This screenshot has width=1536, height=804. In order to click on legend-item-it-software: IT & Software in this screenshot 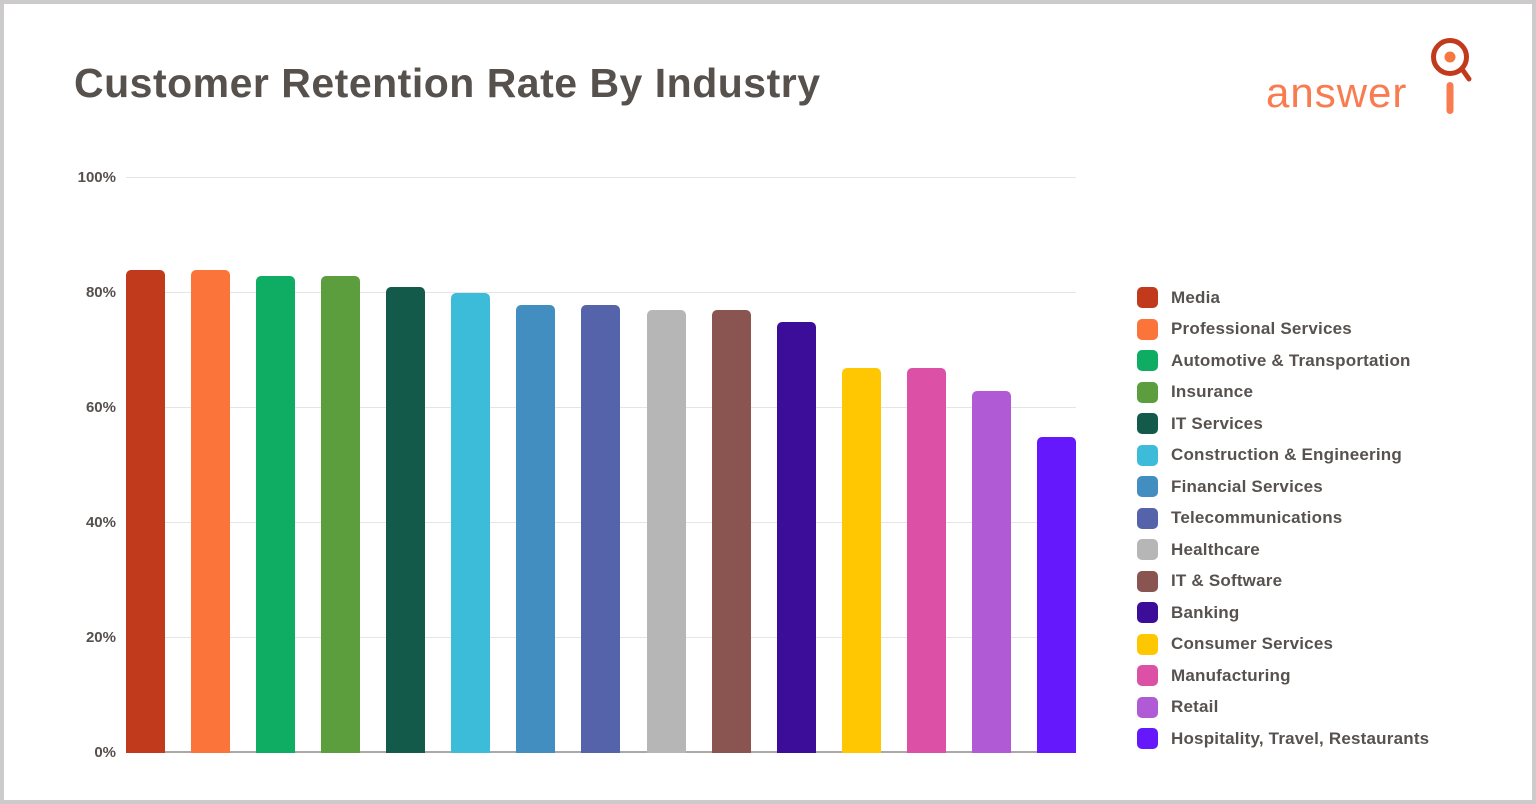, I will do `click(1283, 581)`.